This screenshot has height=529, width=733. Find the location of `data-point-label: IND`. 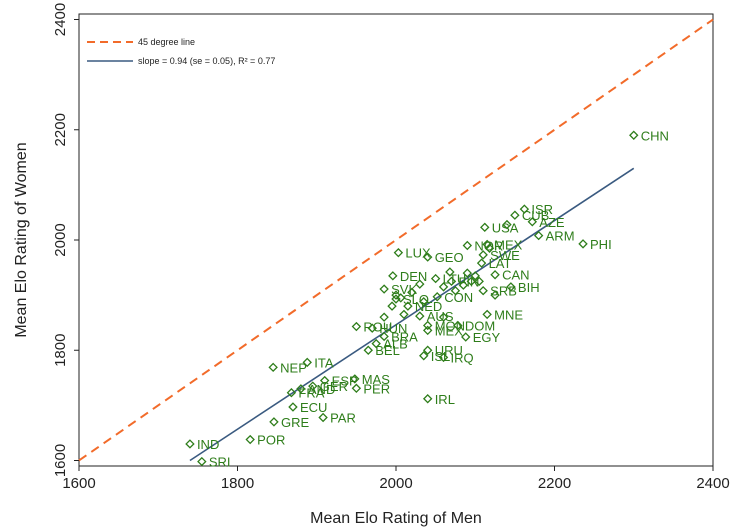

data-point-label: IND is located at coordinates (208, 444).